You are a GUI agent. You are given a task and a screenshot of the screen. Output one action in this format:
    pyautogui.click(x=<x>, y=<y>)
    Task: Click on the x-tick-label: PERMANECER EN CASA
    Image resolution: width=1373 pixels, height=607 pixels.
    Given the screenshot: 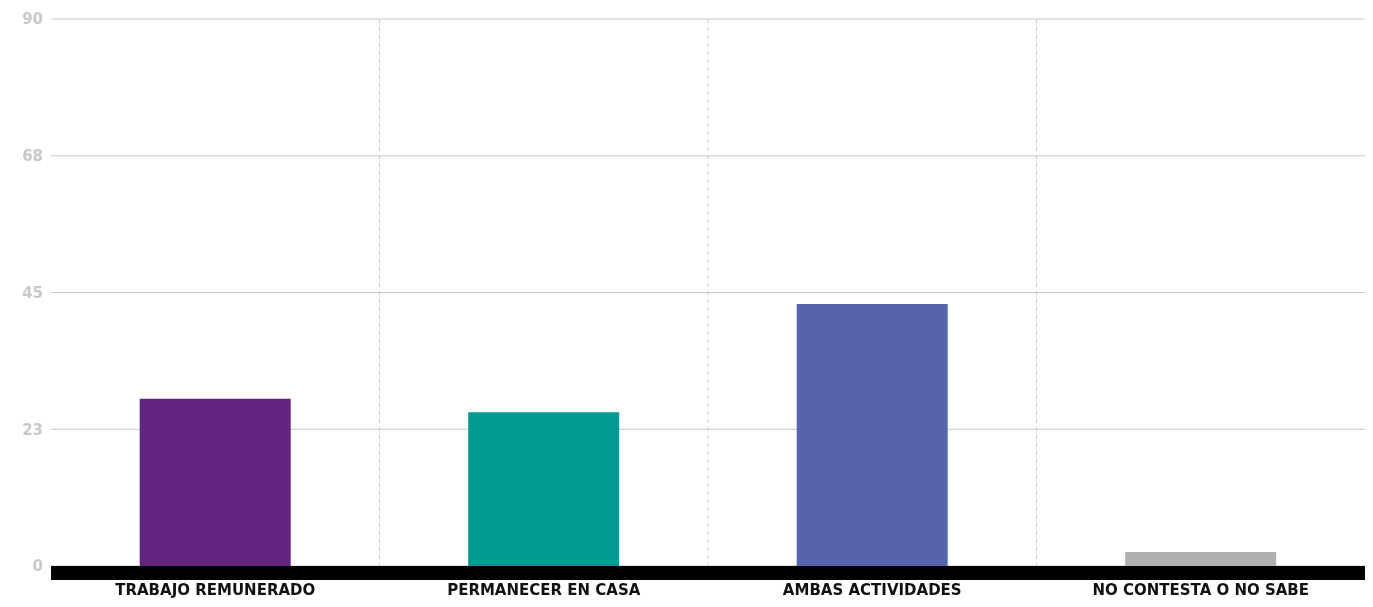 What is the action you would take?
    pyautogui.click(x=544, y=589)
    